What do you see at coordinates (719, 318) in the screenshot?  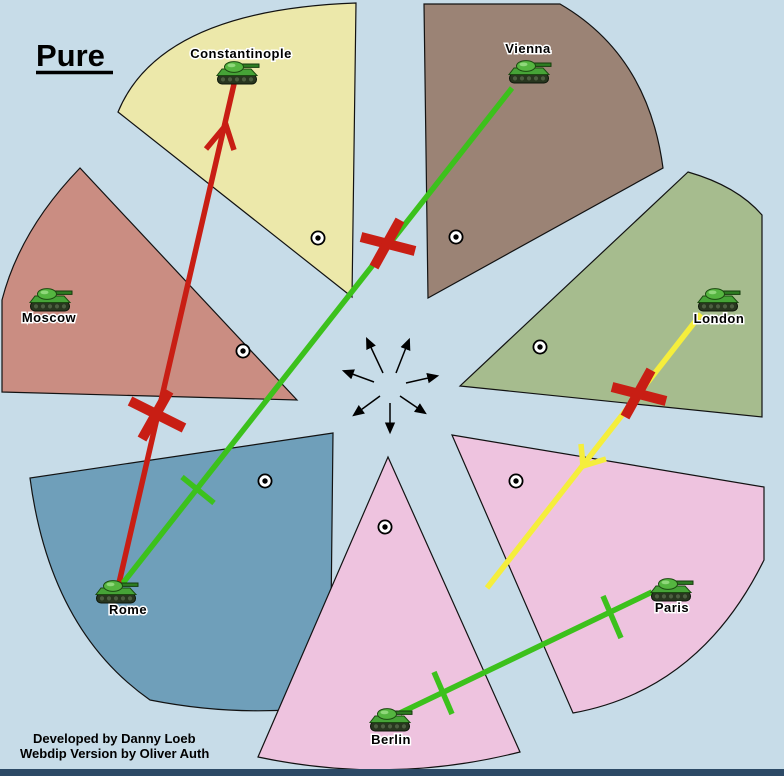 I see `territory-label-london: London` at bounding box center [719, 318].